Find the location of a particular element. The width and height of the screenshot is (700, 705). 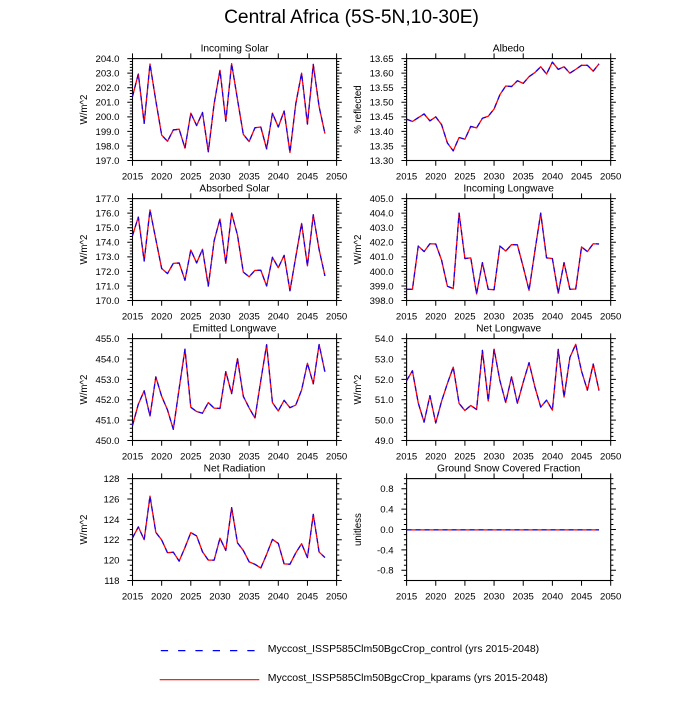

svg-text: Emitted Longwave is located at coordinates (235, 329).